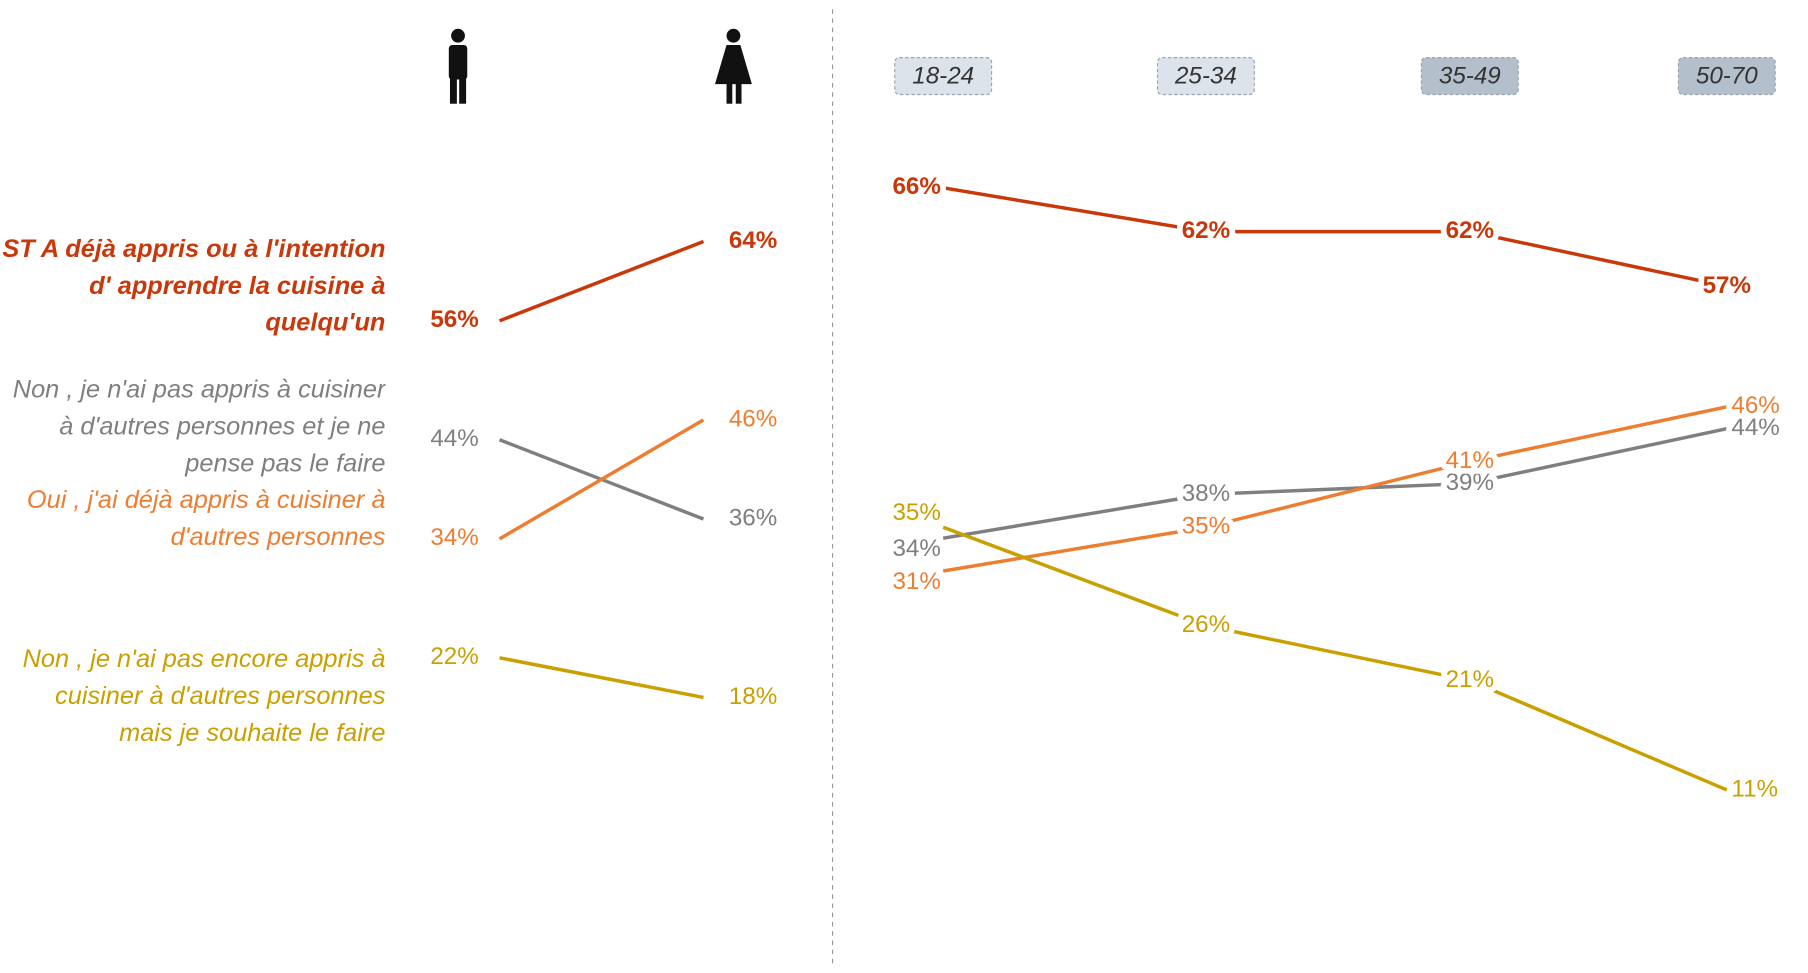 The image size is (1808, 973). I want to click on value-label: 21%, so click(1470, 679).